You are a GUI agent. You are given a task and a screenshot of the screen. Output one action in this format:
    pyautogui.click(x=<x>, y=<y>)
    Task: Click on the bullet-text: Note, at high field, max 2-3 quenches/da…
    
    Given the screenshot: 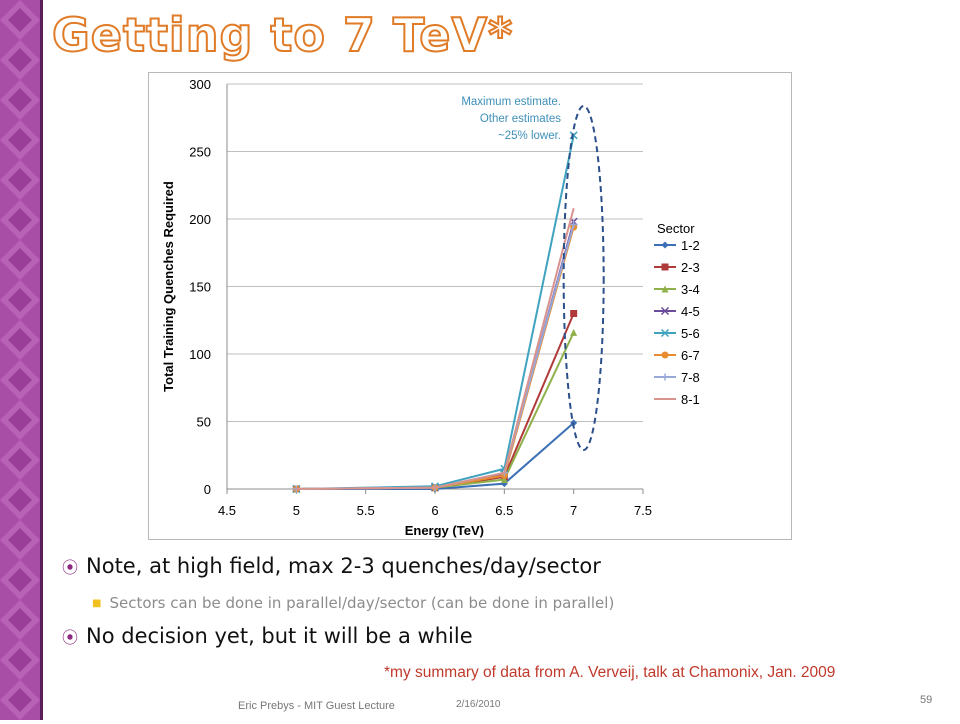 What is the action you would take?
    pyautogui.click(x=343, y=566)
    